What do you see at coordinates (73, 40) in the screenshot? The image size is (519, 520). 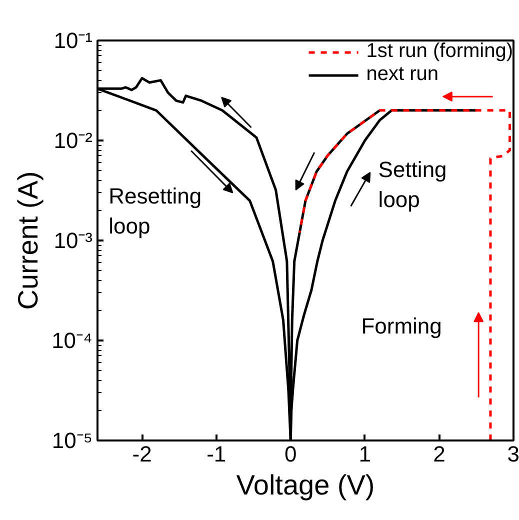 I see `y-tick-label: 10⁻¹` at bounding box center [73, 40].